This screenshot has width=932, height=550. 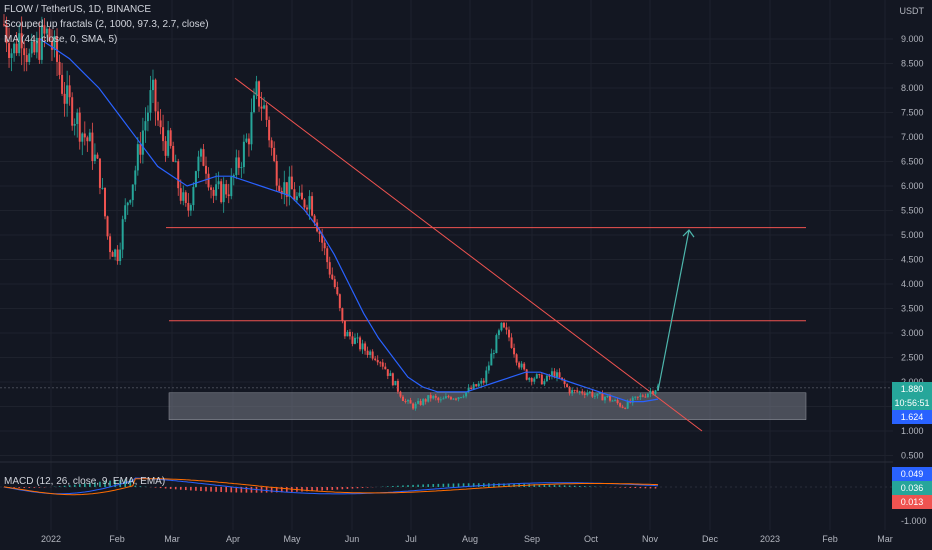 What do you see at coordinates (470, 539) in the screenshot?
I see `x-tick-label: Aug` at bounding box center [470, 539].